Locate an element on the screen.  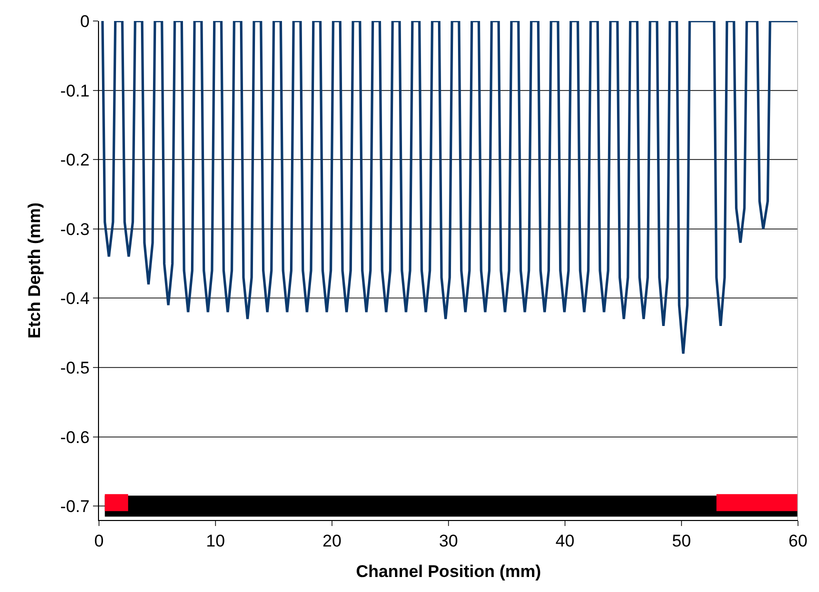
y-tick-label: -0.4 is located at coordinates (75, 298).